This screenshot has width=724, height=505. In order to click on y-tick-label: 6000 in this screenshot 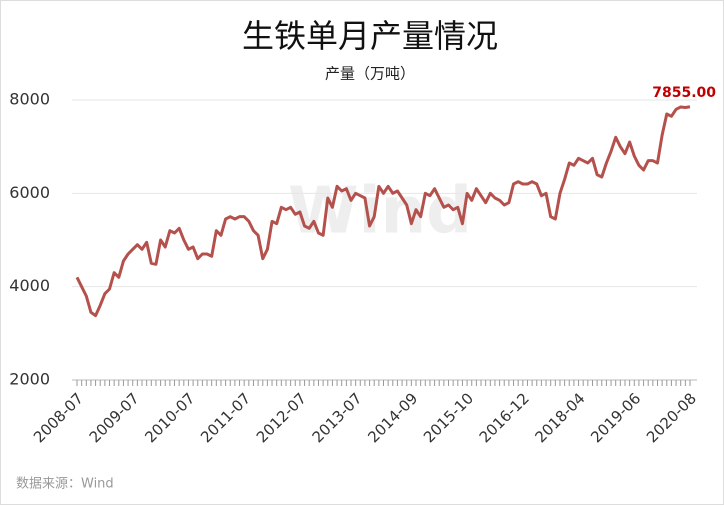, I will do `click(29, 192)`.